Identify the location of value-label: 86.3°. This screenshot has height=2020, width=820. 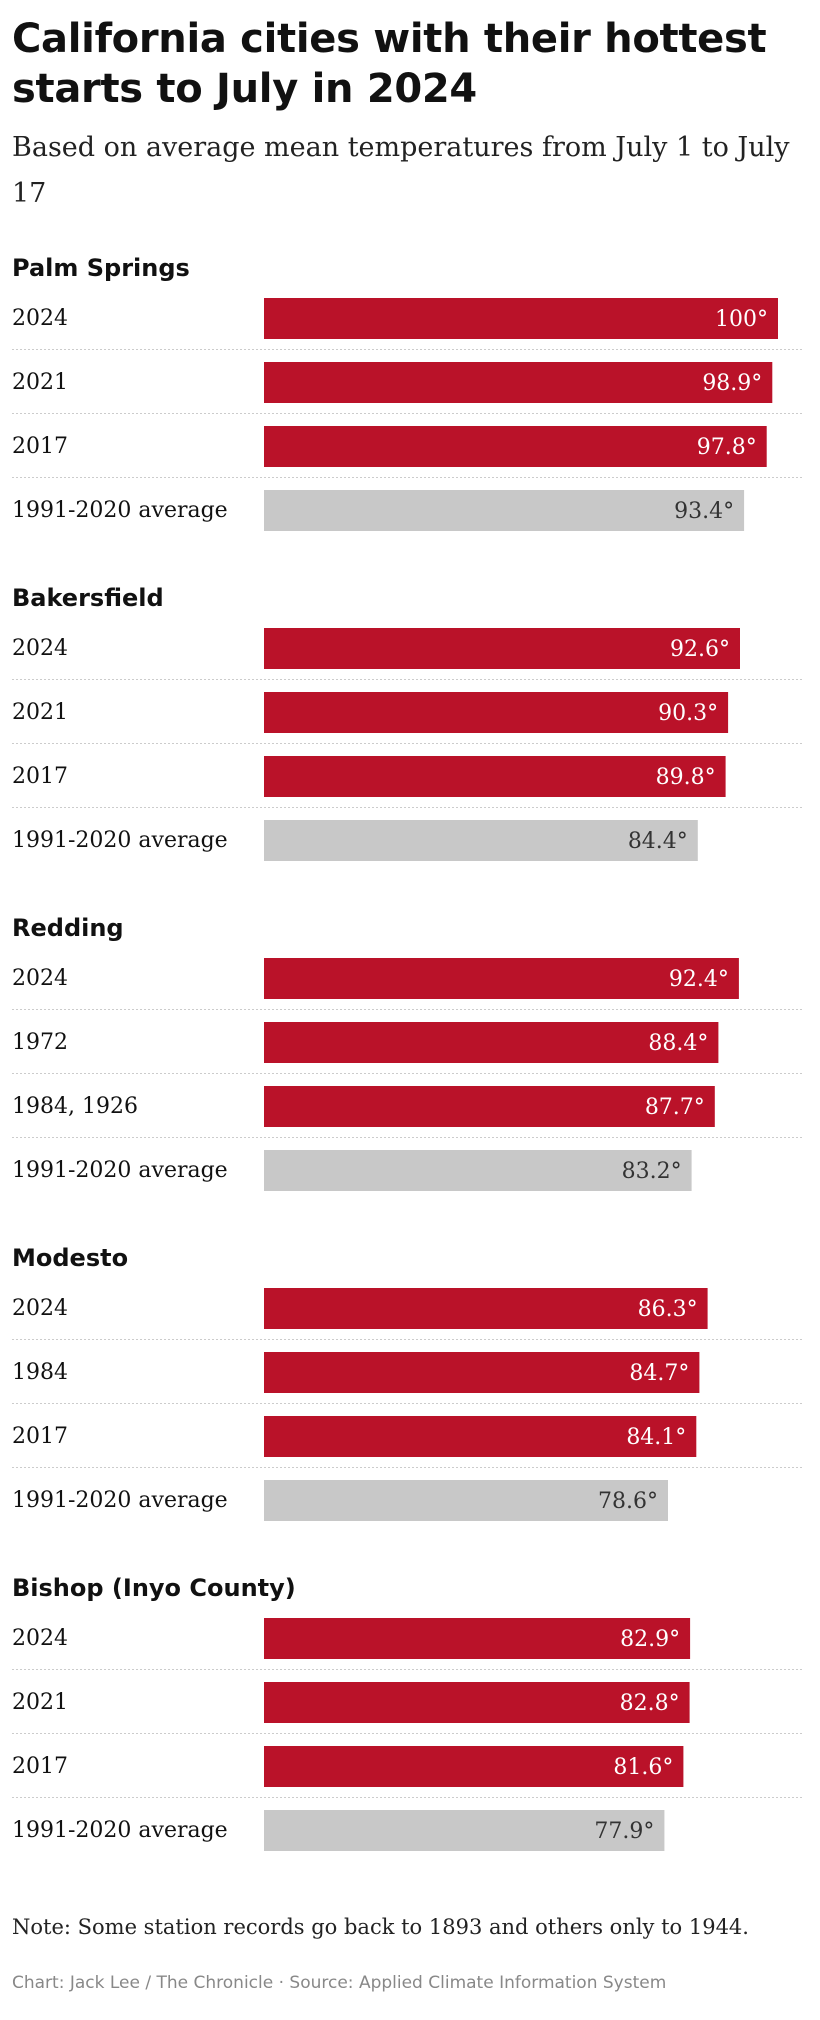
(668, 1309).